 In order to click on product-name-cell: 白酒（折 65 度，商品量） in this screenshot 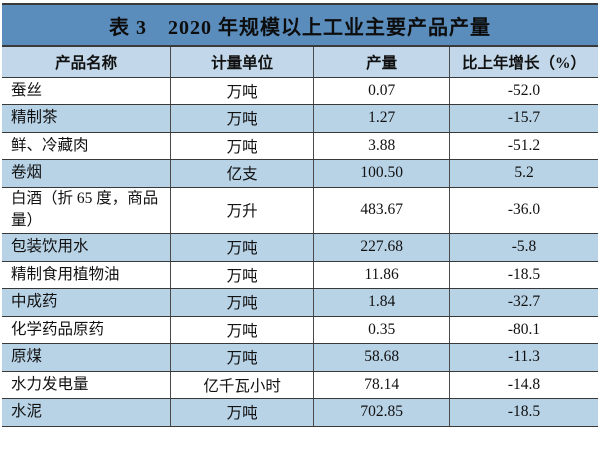, I will do `click(86, 210)`.